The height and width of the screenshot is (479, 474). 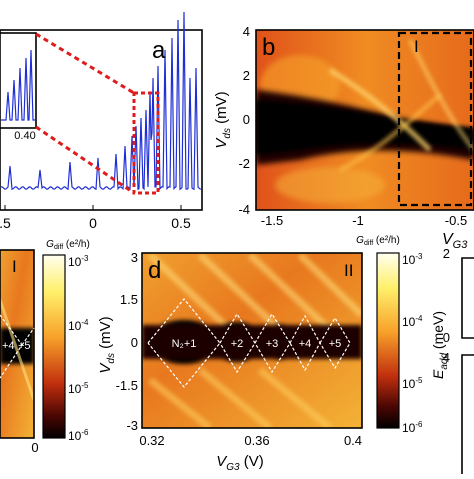 What do you see at coordinates (416, 46) in the screenshot?
I see `panel-b-region-label: I` at bounding box center [416, 46].